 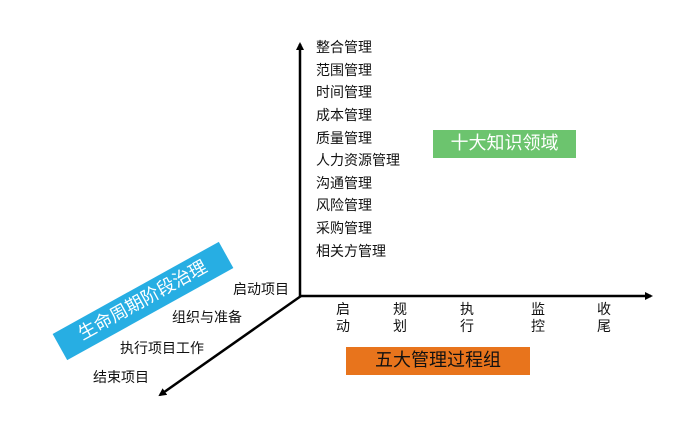 I want to click on lifecycle-stage: 结束项目, so click(x=121, y=378).